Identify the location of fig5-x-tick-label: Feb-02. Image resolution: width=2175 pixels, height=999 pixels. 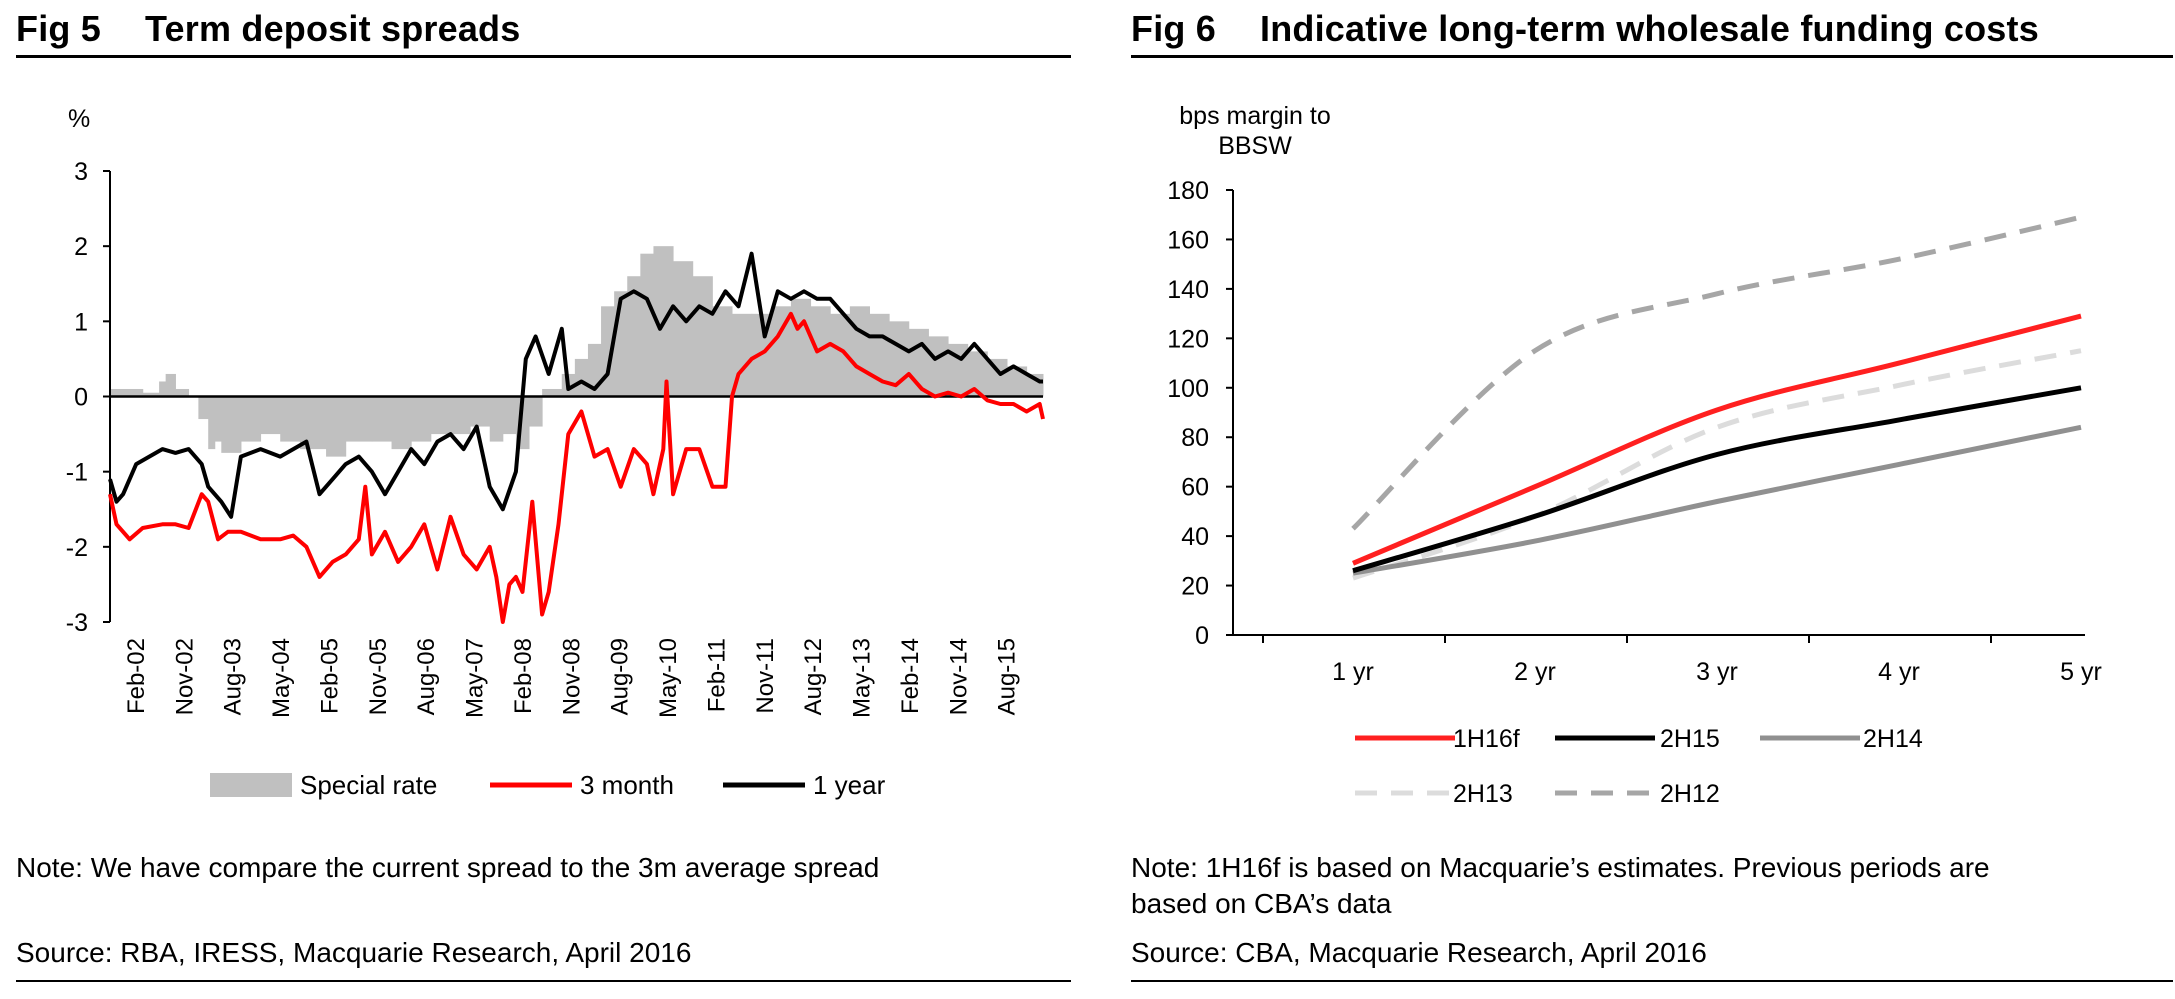
(136, 676).